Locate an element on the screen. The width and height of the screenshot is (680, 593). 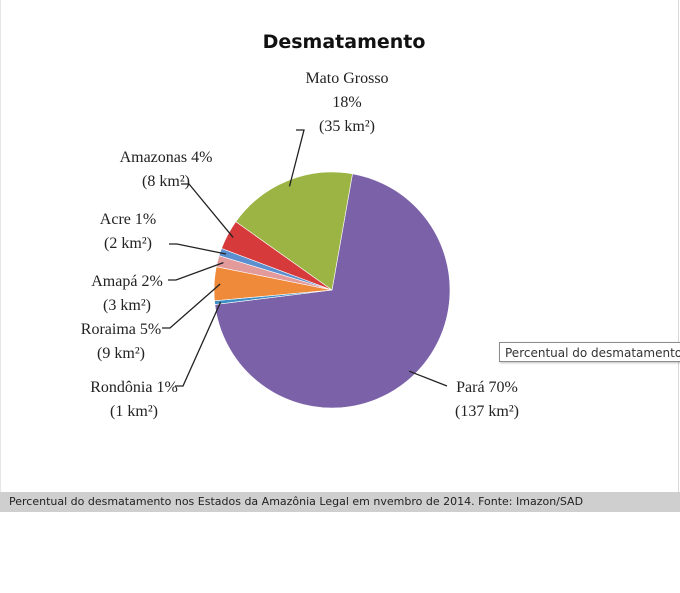
slice-value-1: (1 km²) is located at coordinates (134, 411).